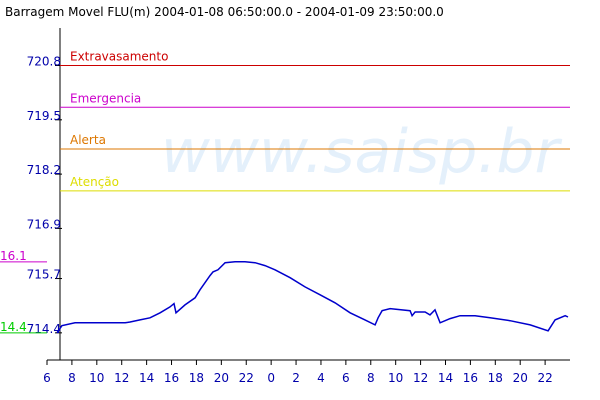 This screenshot has height=400, width=600. I want to click on extreme-label: 14.4, so click(13, 327).